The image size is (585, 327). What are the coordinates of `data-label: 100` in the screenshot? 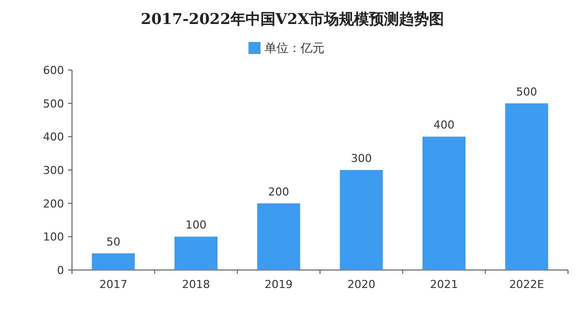 It's located at (196, 225).